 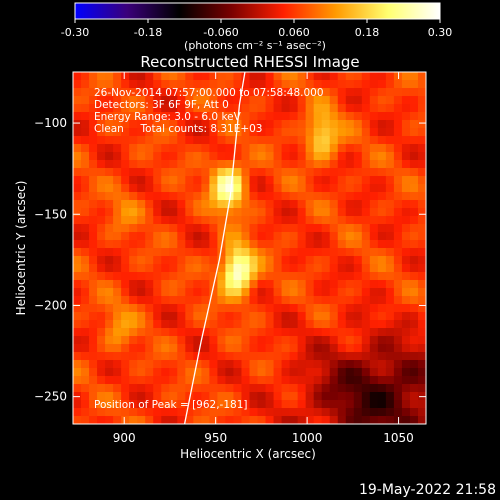 I want to click on colorbar-tick-label: -0.30, so click(x=75, y=32).